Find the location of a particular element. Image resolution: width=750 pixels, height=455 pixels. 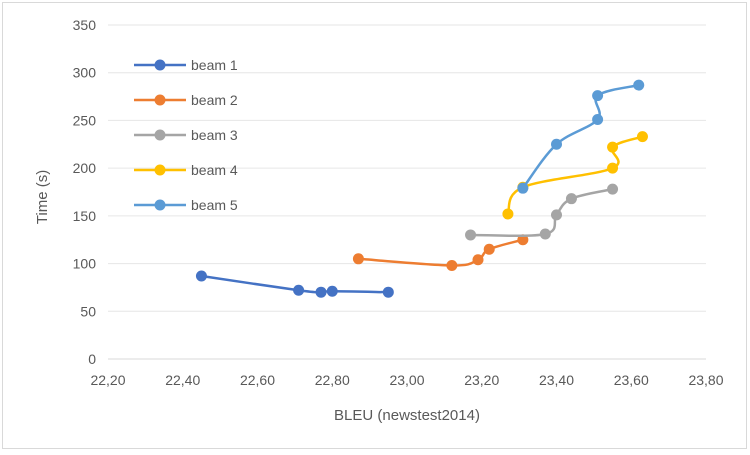

x-axis-title: BLEU (newstest2014) is located at coordinates (407, 415).